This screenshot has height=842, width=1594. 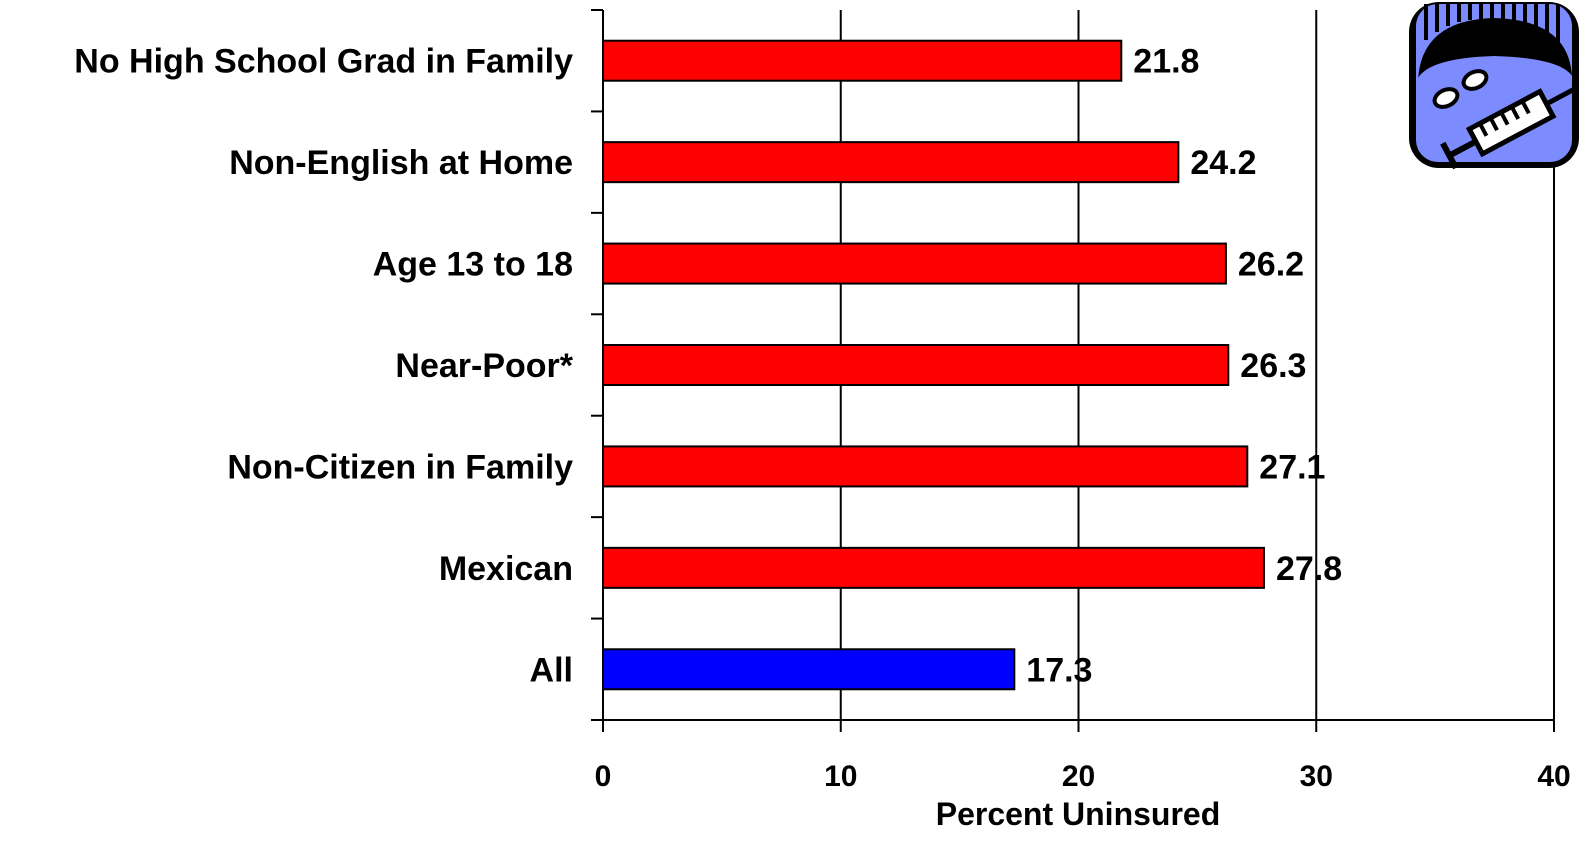 I want to click on x-axis-title: Percent Uninsured, so click(x=1078, y=814).